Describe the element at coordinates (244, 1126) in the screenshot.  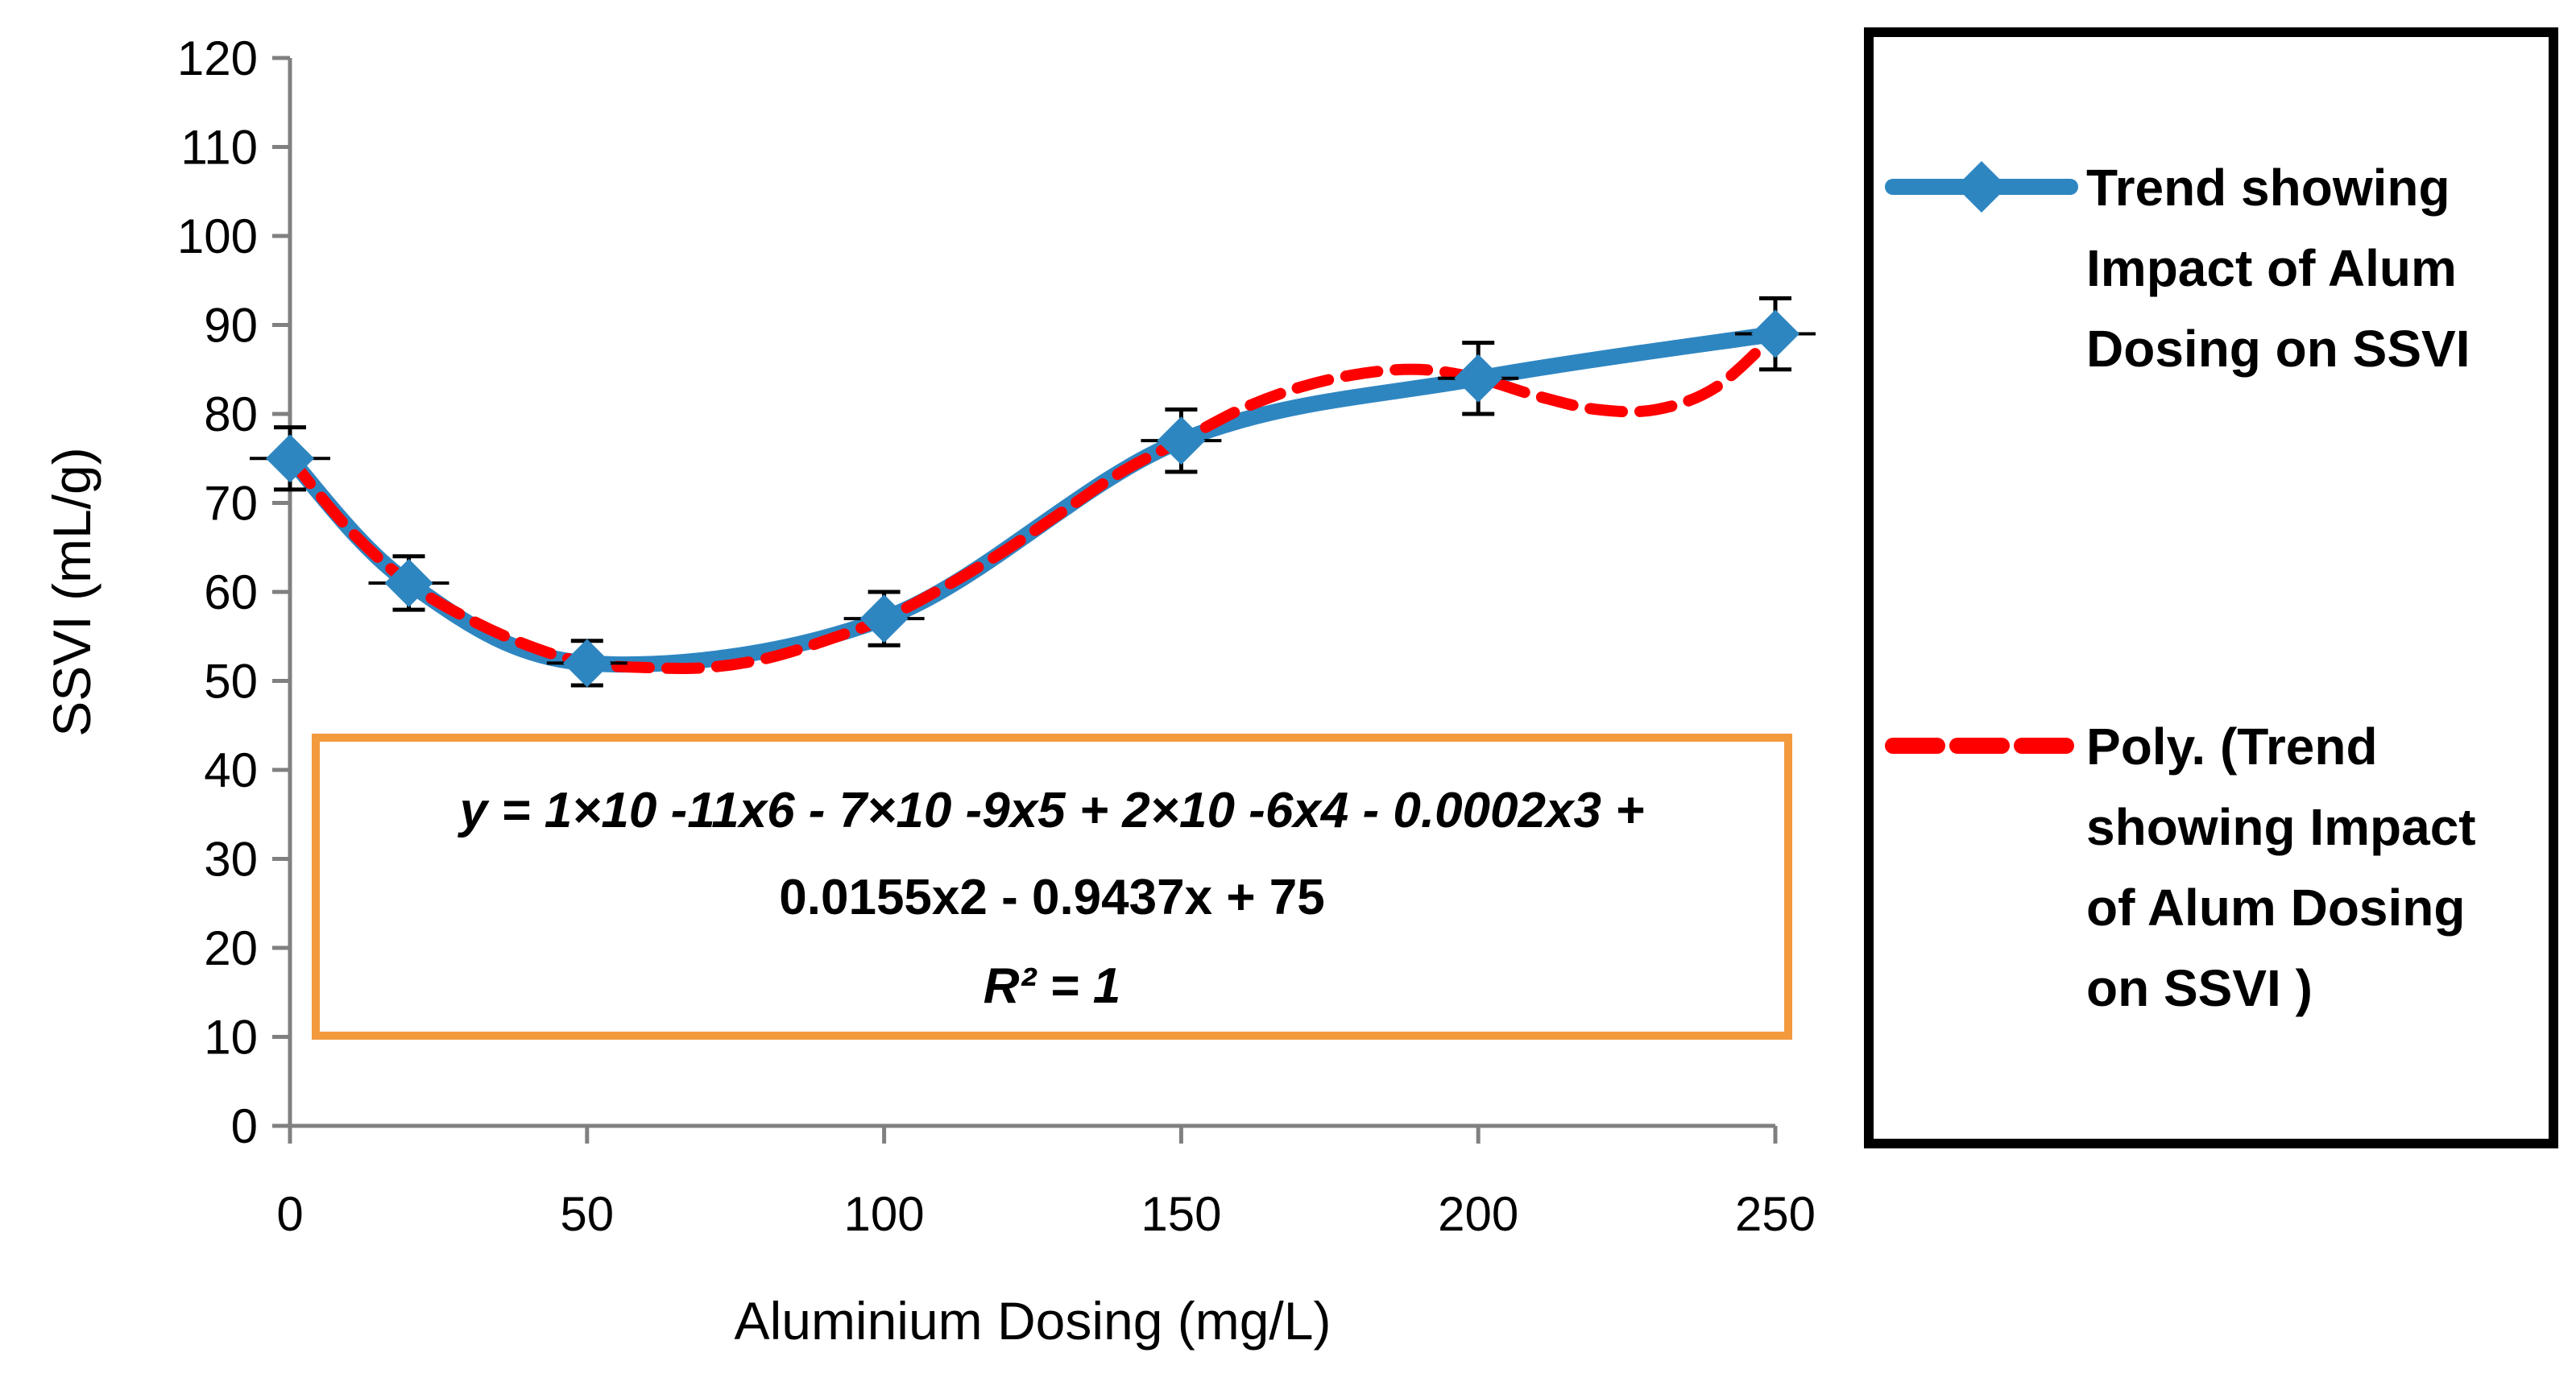
I see `y-tick-label: 0` at that location.